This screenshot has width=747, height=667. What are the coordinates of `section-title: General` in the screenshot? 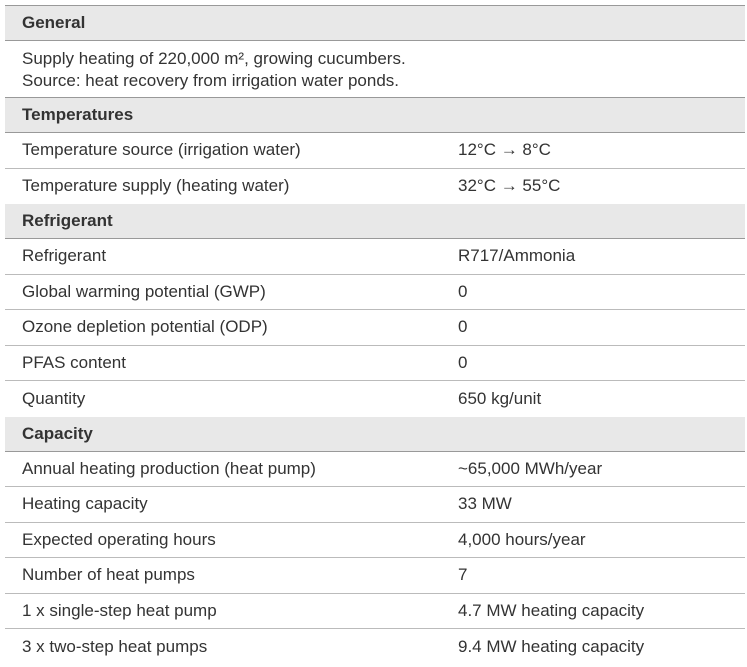 It's located at (375, 23).